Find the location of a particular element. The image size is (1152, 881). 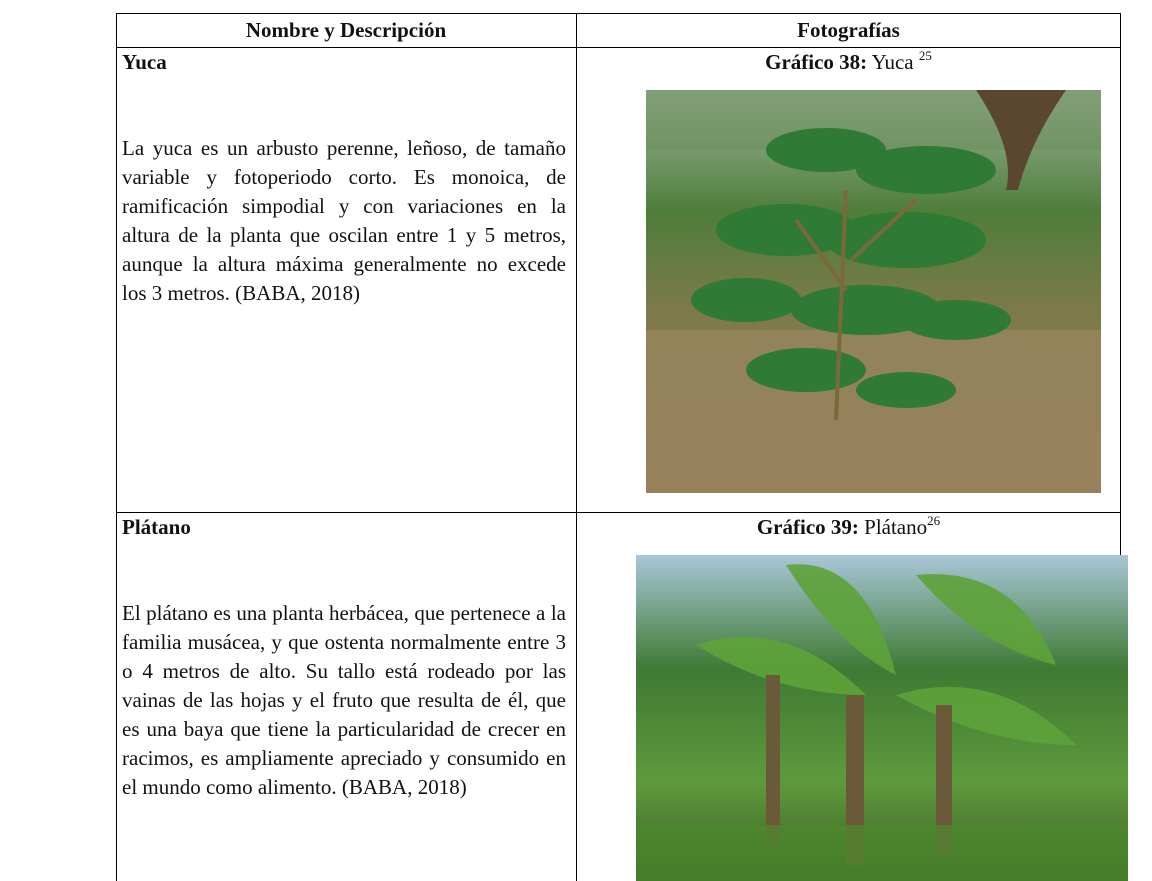

column-header: Nombre y Descripción is located at coordinates (346, 30).